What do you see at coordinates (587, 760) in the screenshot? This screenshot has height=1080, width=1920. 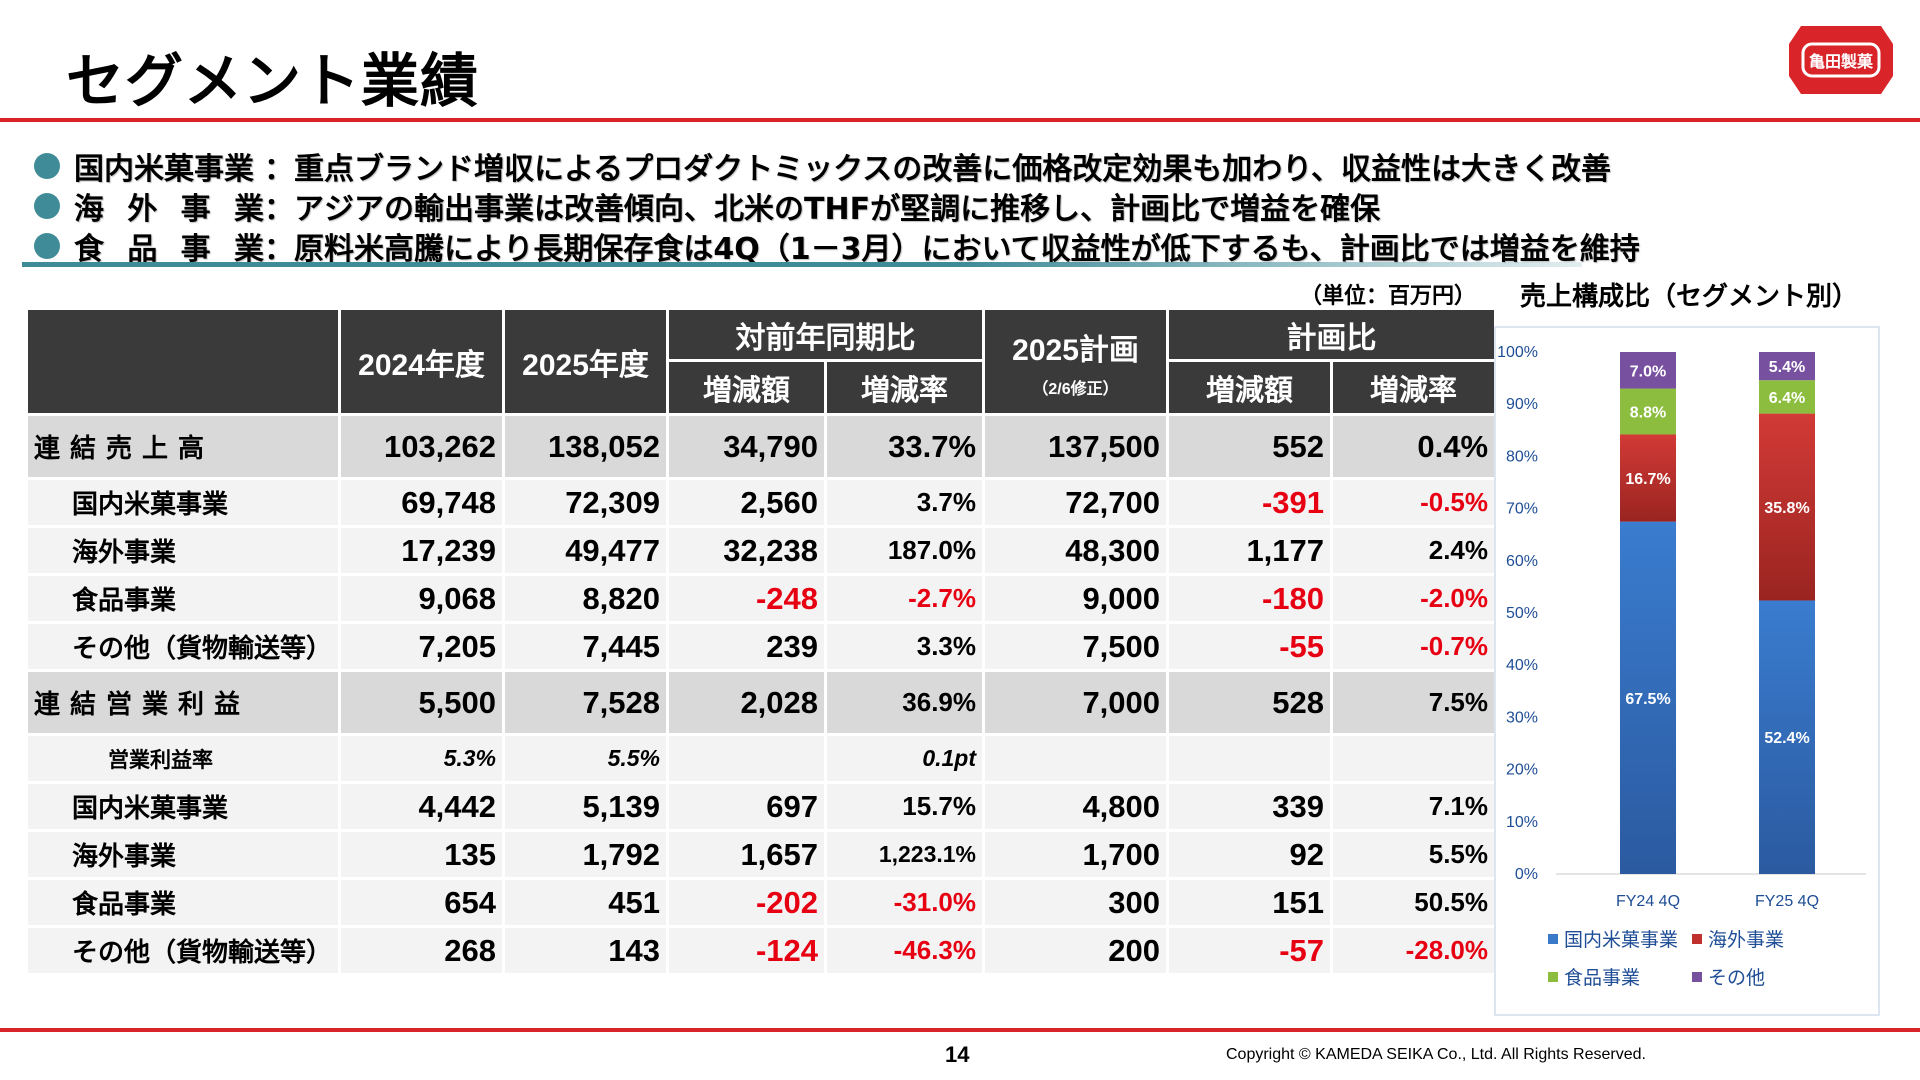 I see `cell-fy2025: 5.5%` at bounding box center [587, 760].